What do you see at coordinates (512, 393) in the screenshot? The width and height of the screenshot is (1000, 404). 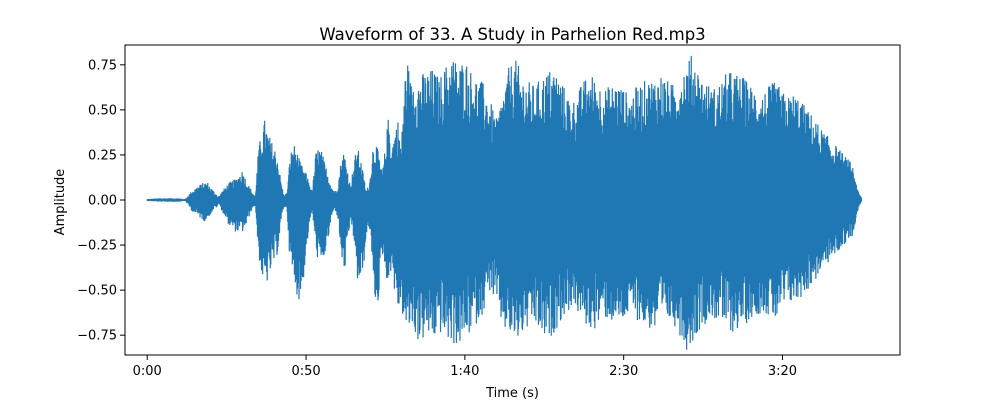 I see `x-axis-label: Time (s)` at bounding box center [512, 393].